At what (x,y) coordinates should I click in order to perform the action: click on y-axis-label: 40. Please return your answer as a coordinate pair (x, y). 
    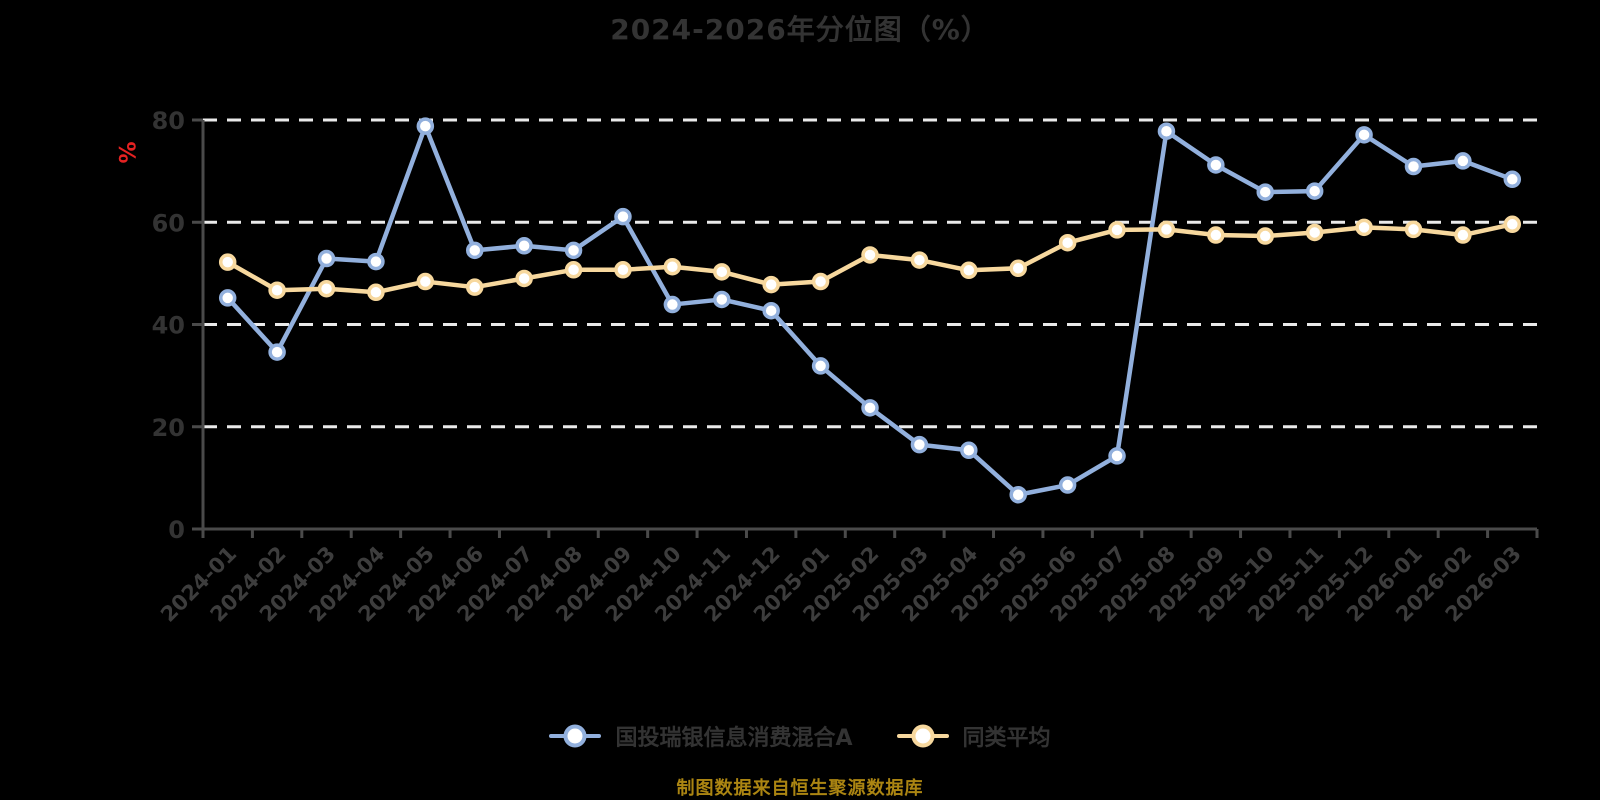
    Looking at the image, I should click on (168, 326).